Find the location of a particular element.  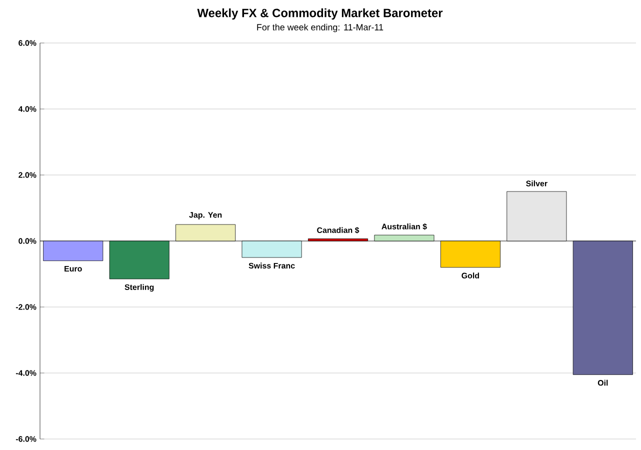

chart-title: Weekly FX & Commodity Market Barometer is located at coordinates (320, 14).